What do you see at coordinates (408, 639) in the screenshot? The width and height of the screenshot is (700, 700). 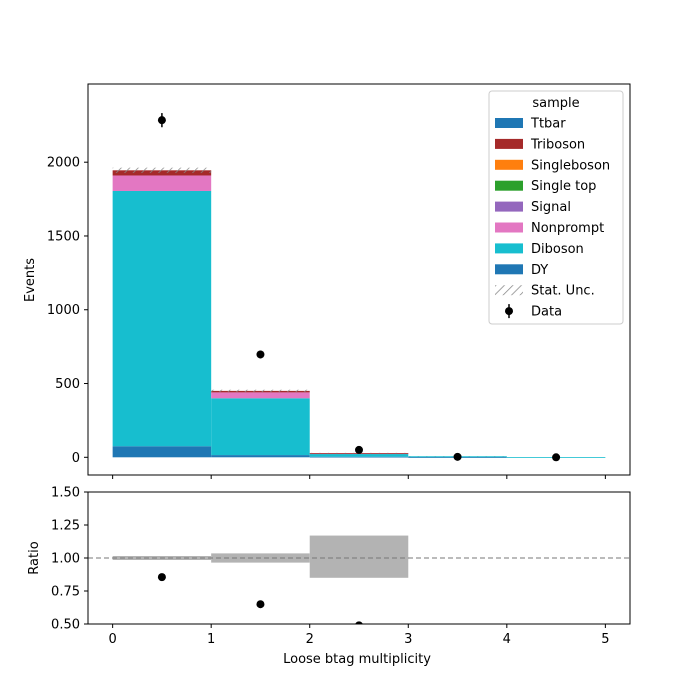 I see `lower-x-tick-label-3: 3` at bounding box center [408, 639].